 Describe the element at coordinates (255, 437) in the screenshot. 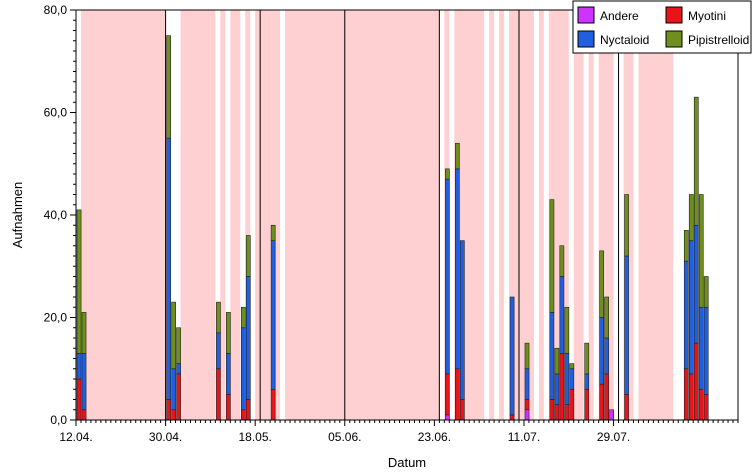

I see `x-tick-label-2: 18.05.` at that location.